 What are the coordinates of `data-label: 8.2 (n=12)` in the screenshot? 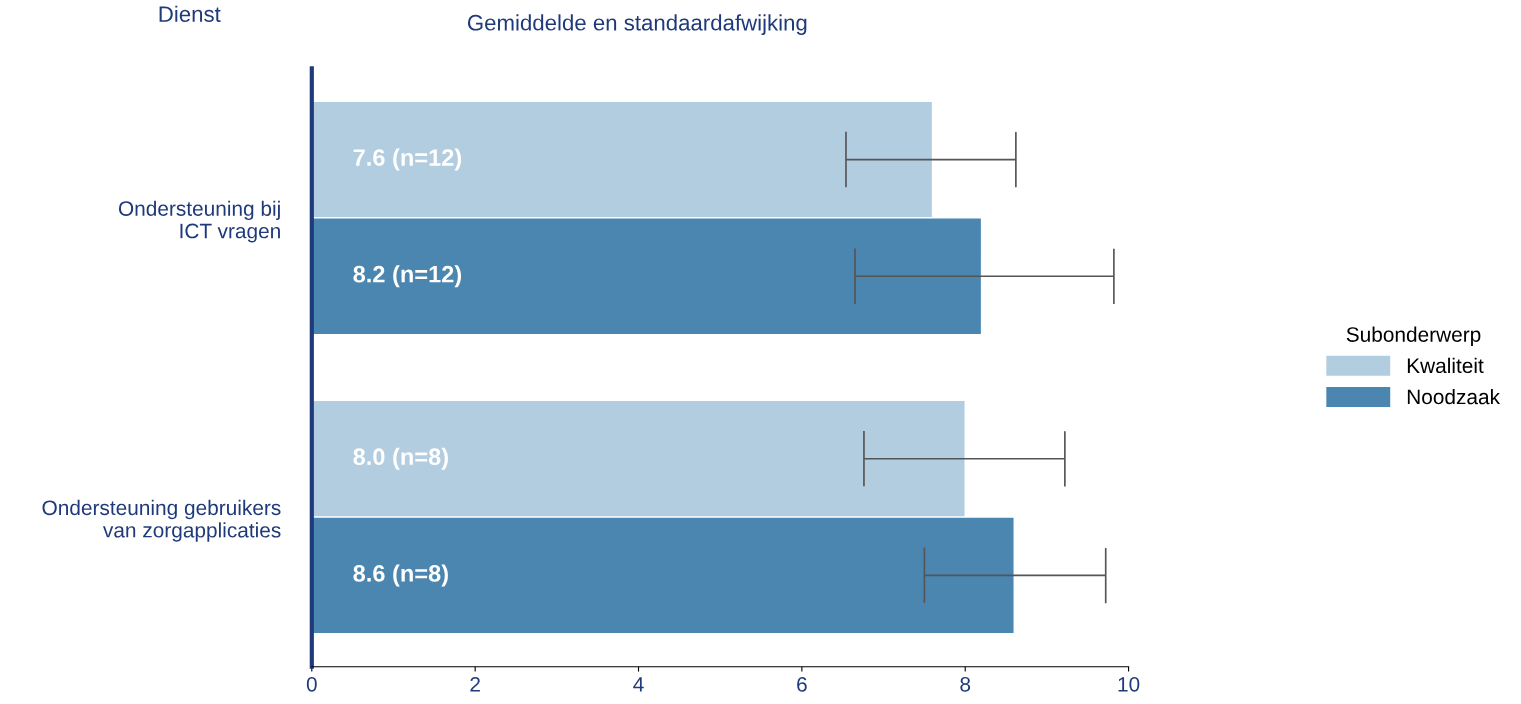 It's located at (407, 276).